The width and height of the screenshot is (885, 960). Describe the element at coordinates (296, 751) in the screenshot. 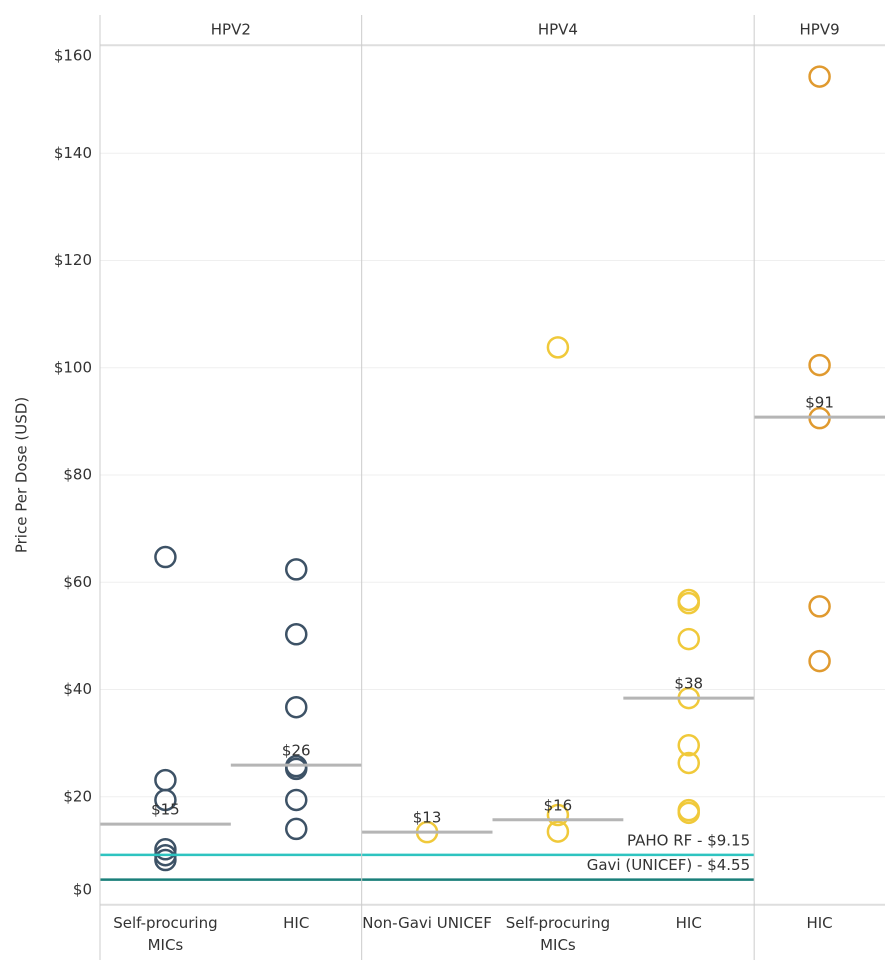

I see `median-label: $26` at that location.